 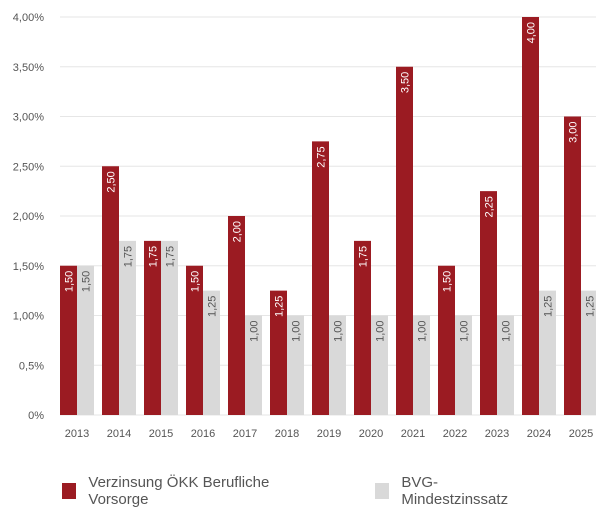 I want to click on data-label: 2,00, so click(x=238, y=231).